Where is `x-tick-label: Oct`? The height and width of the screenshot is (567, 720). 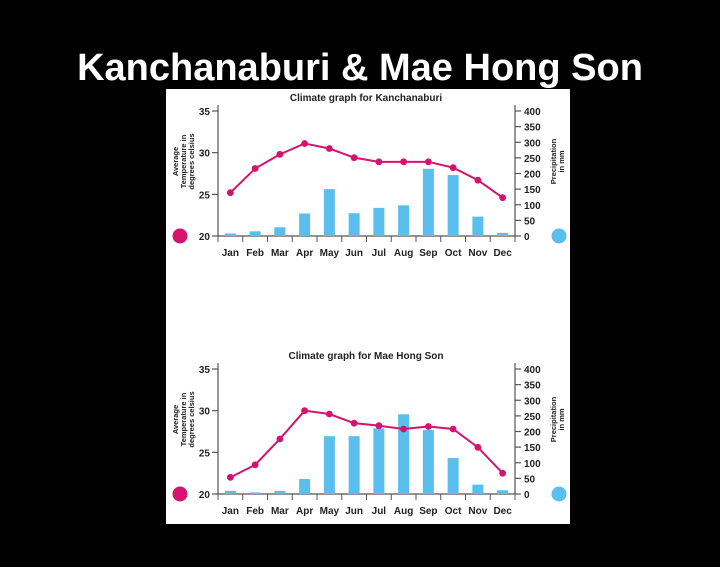 x-tick-label: Oct is located at coordinates (453, 511).